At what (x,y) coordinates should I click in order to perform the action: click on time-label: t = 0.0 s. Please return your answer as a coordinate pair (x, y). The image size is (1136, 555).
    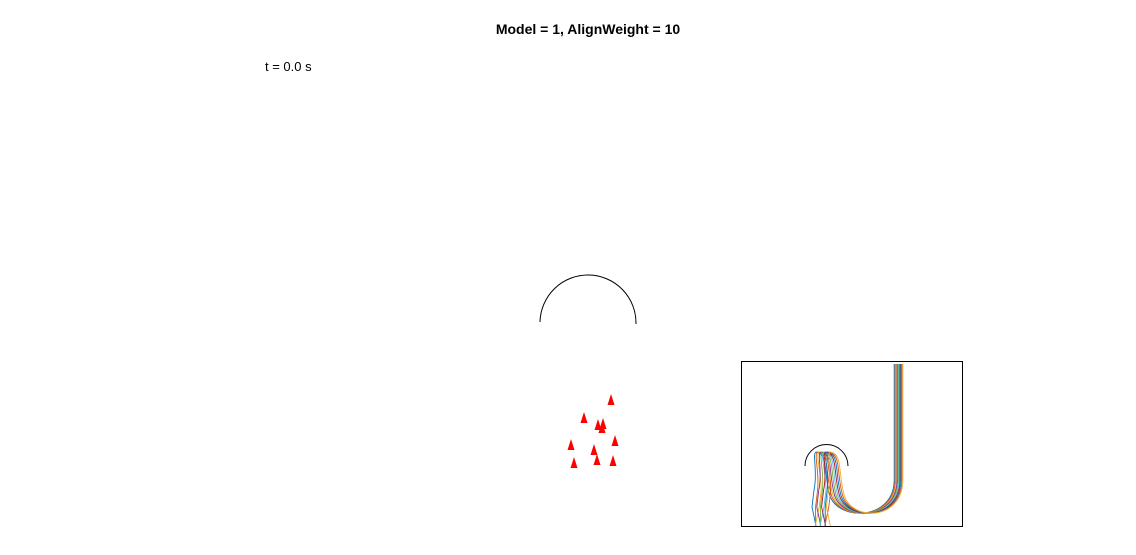
    Looking at the image, I should click on (288, 66).